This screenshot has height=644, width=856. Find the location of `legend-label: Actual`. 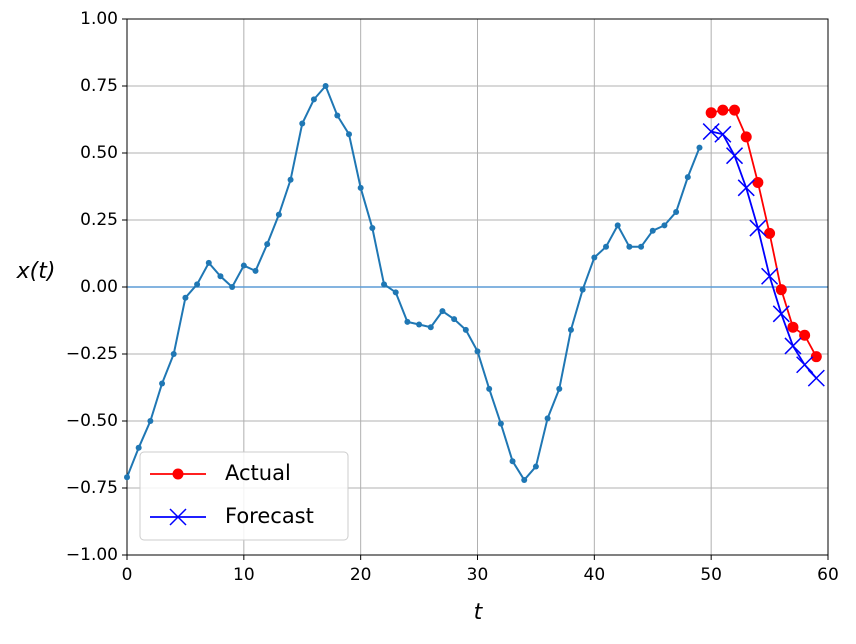

legend-label: Actual is located at coordinates (258, 473).